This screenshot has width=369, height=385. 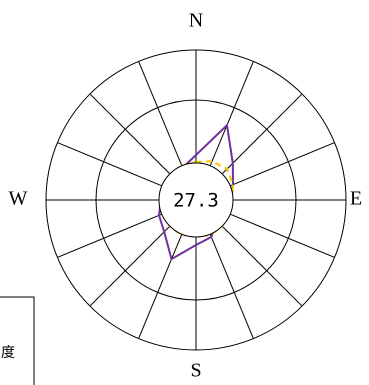 I want to click on direction-label: W, so click(x=18, y=199).